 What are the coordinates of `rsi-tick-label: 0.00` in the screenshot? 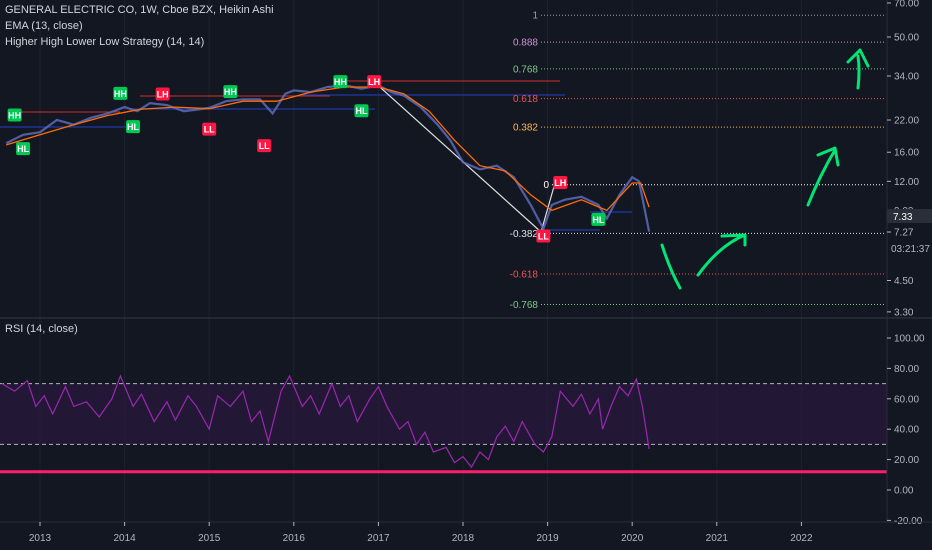 It's located at (904, 491).